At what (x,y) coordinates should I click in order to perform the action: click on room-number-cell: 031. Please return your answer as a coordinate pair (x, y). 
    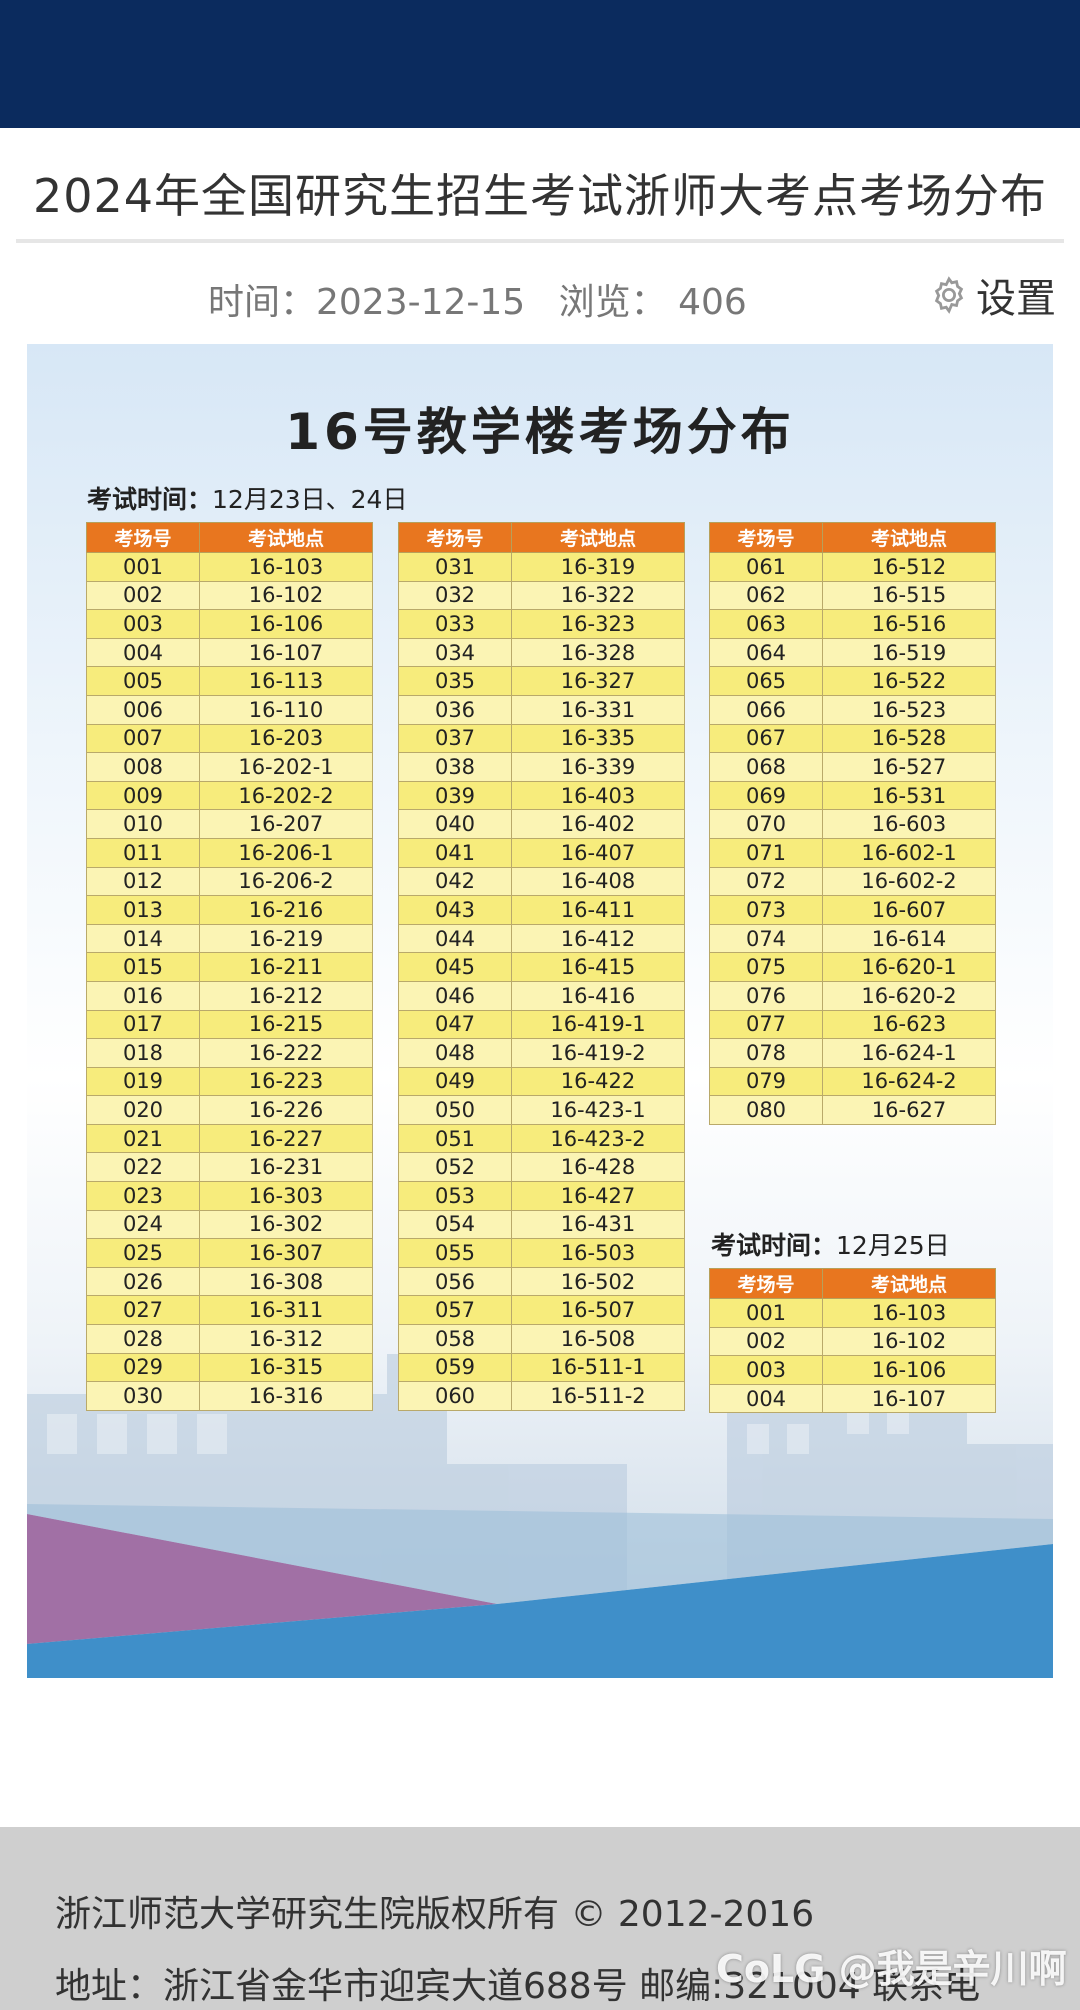
    Looking at the image, I should click on (455, 567).